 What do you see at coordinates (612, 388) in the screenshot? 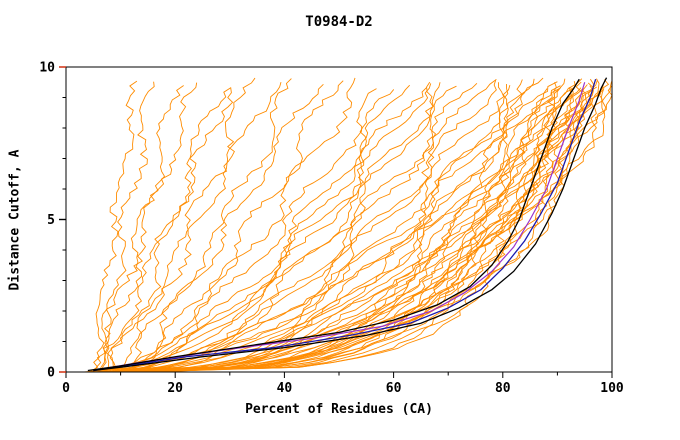
I see `x-tick-label: 100` at bounding box center [612, 388].